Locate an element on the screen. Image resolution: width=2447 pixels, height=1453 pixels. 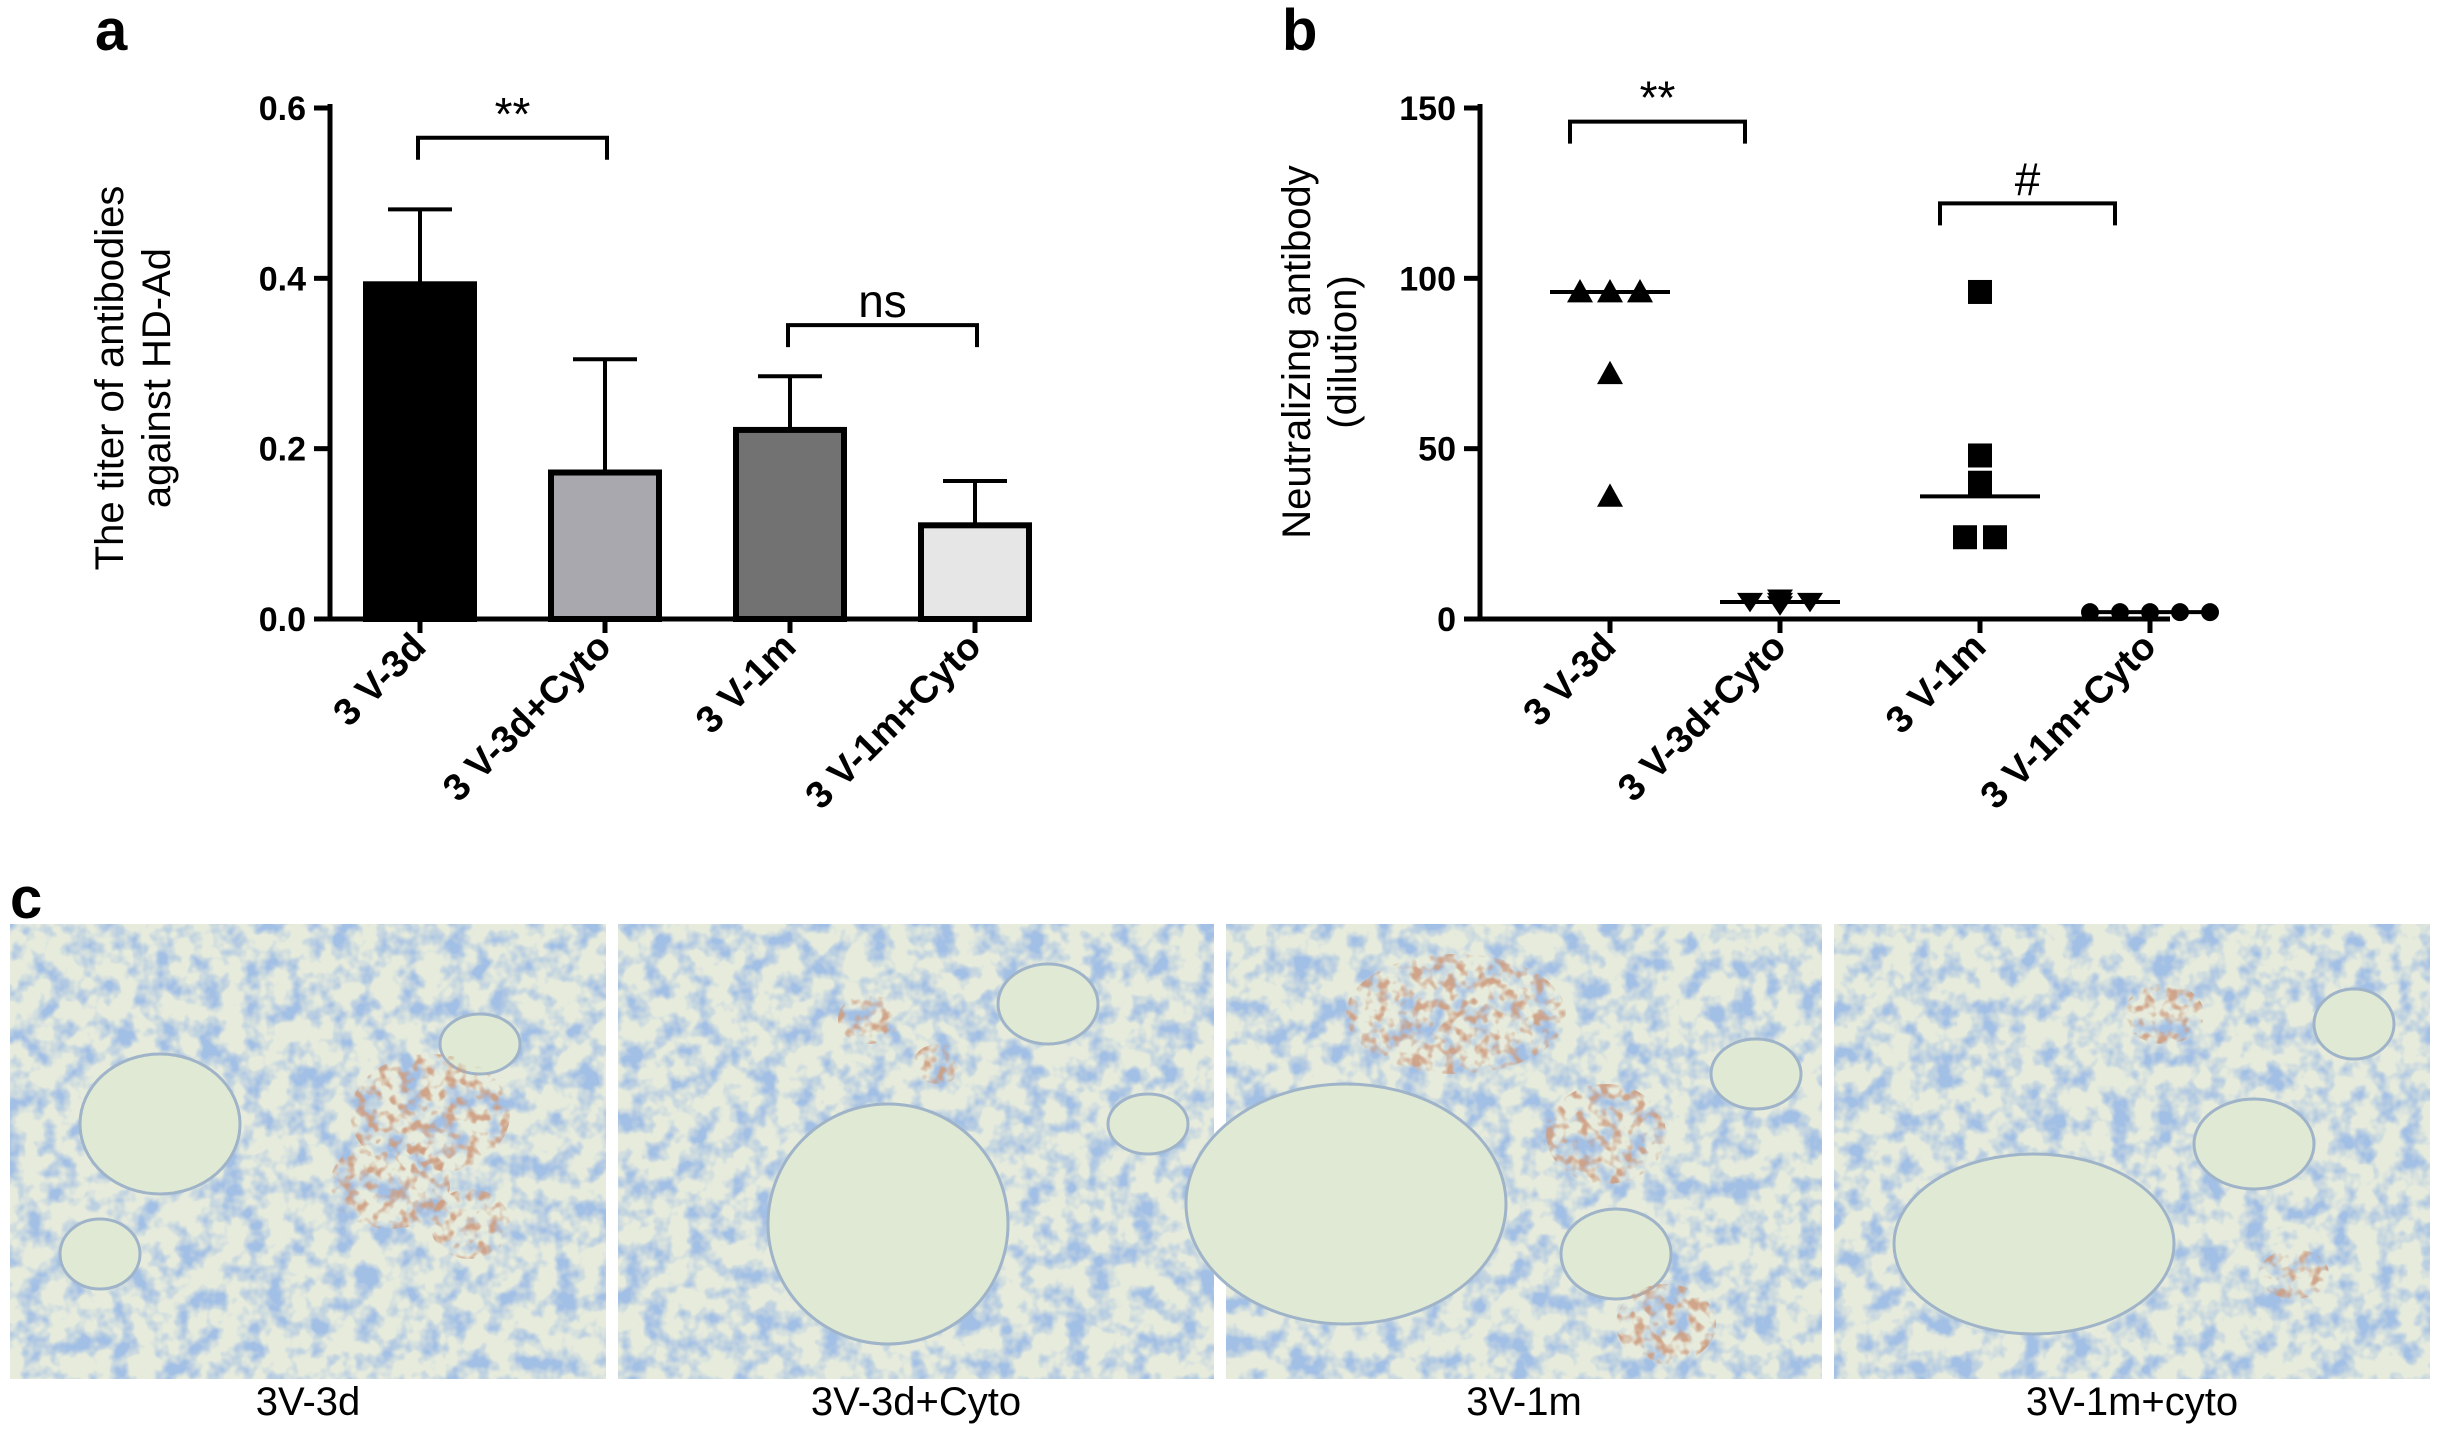
chart-a-ytick-label: 0.0 is located at coordinates (282, 620).